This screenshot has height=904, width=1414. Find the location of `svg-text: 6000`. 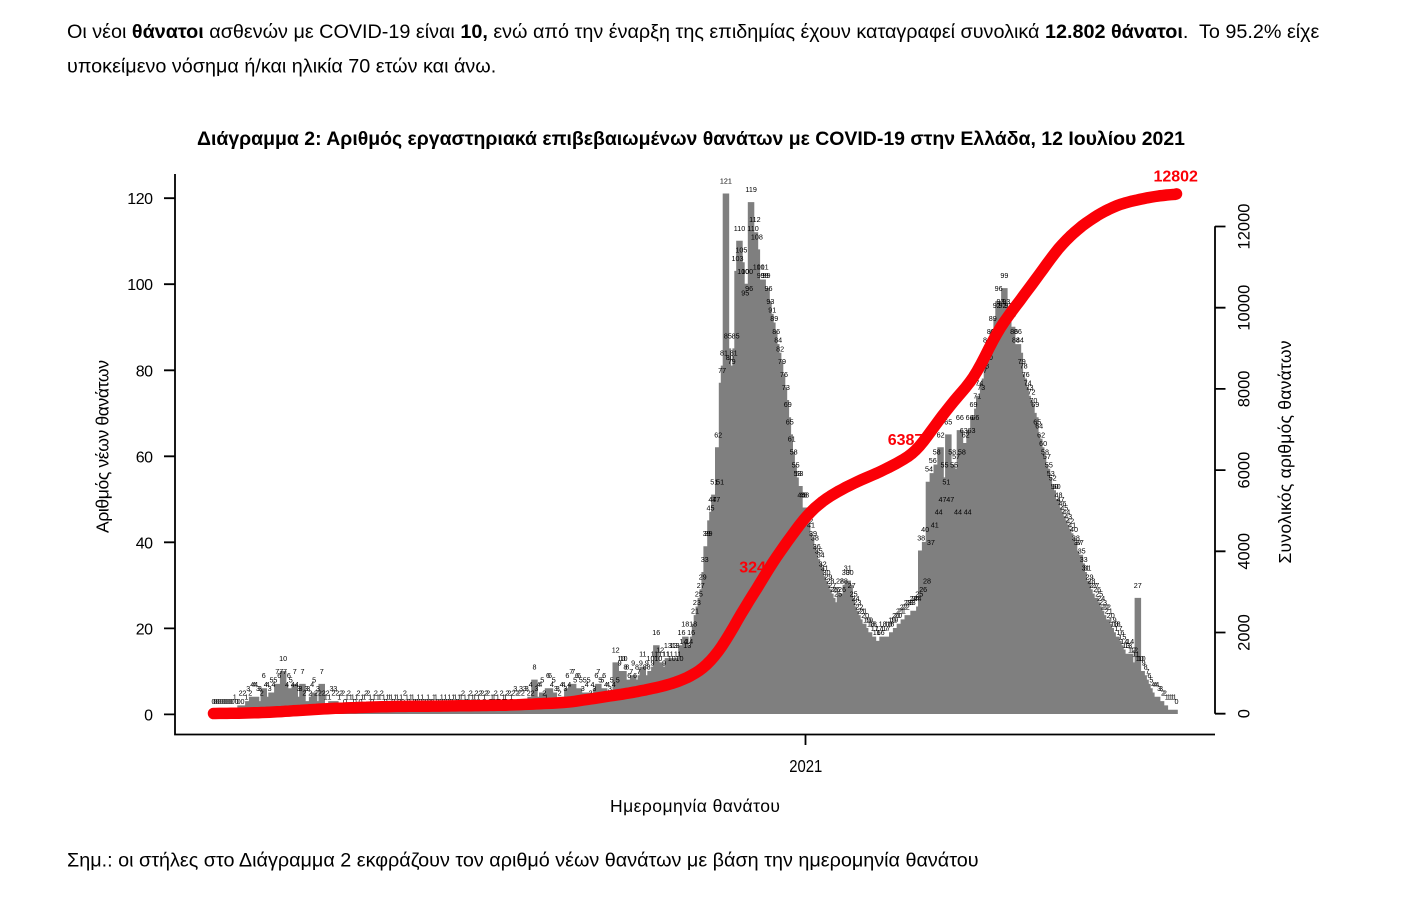

svg-text: 6000 is located at coordinates (1245, 470).